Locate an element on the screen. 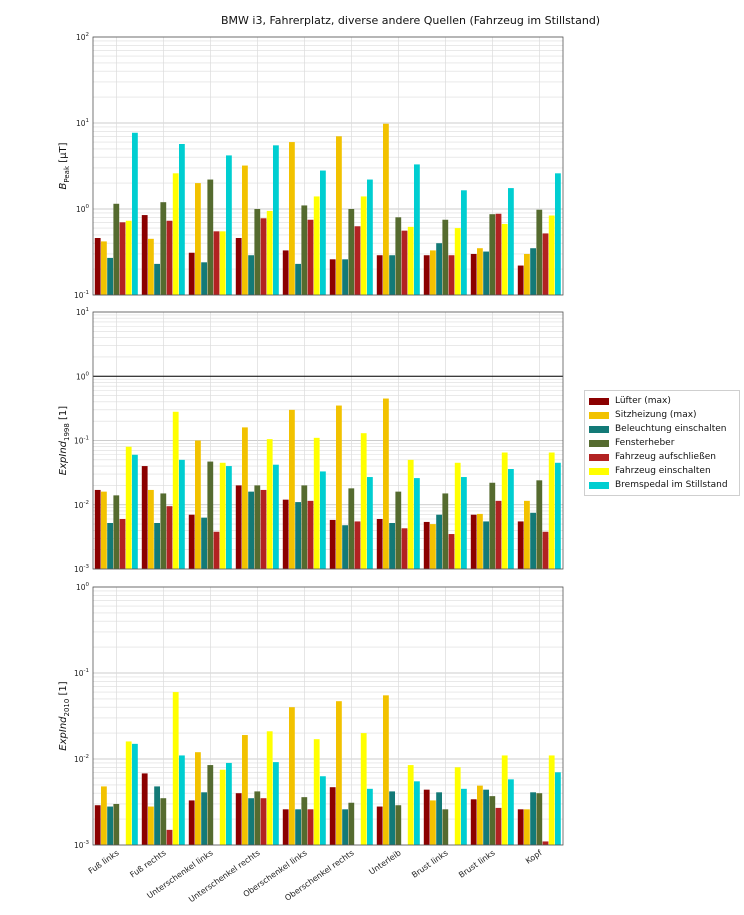 The height and width of the screenshot is (915, 744). x-tick-label: Brust links is located at coordinates (430, 863).